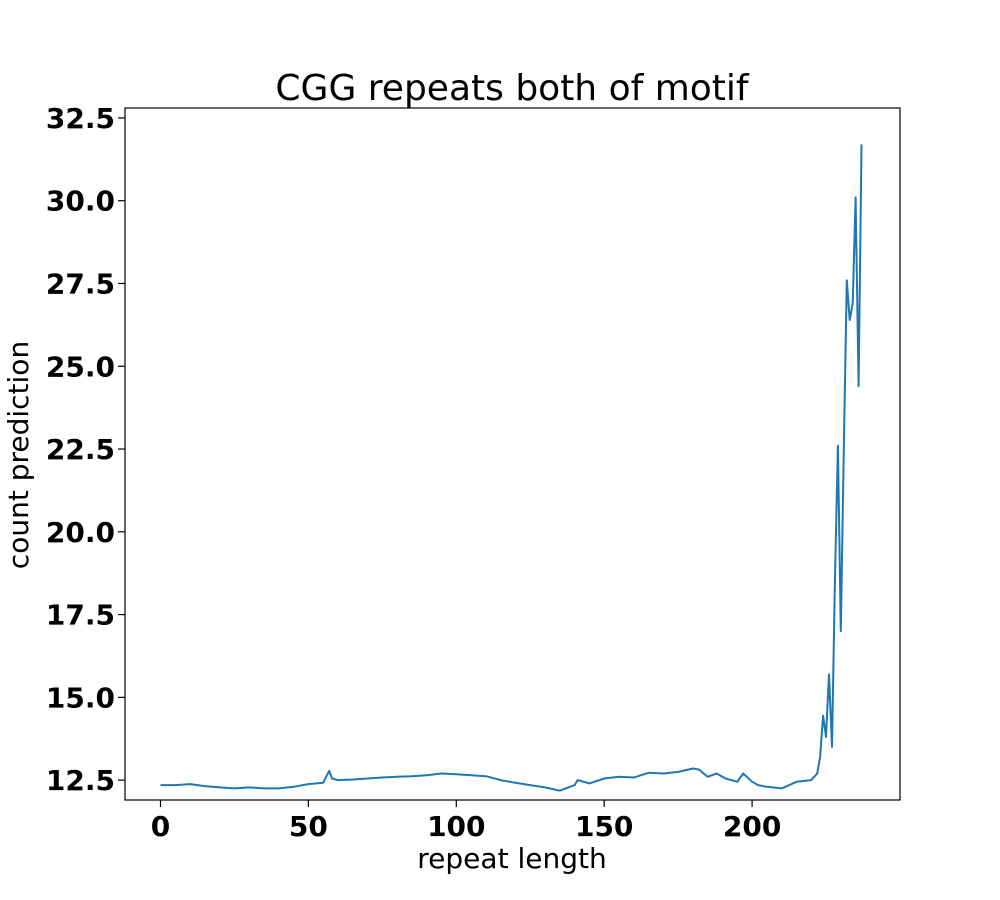 This screenshot has width=1000, height=900. Describe the element at coordinates (604, 826) in the screenshot. I see `x-tick-label: 150` at that location.